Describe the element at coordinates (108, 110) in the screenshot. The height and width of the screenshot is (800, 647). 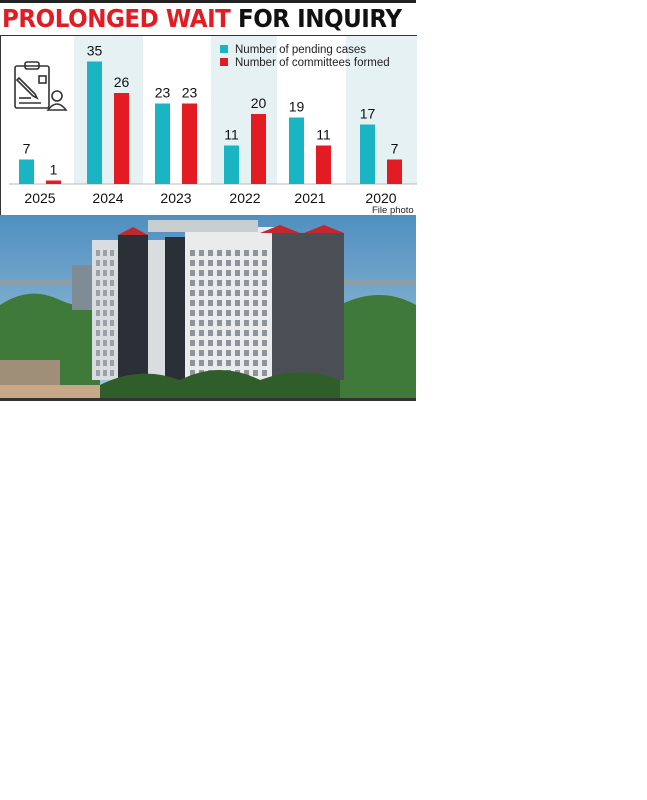
I see `band-shade` at that location.